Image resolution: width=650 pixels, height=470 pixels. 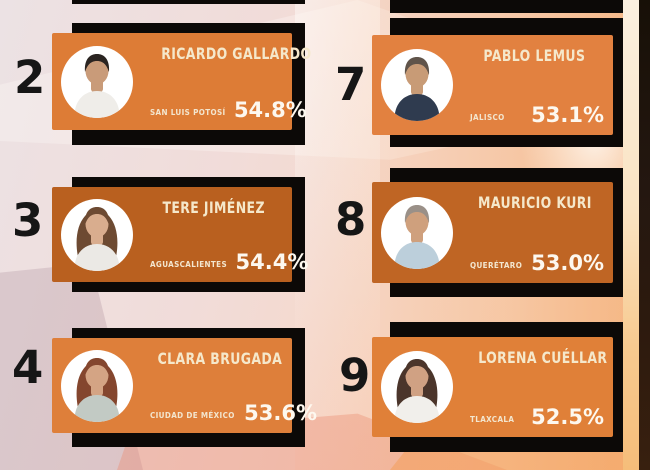 What do you see at coordinates (492, 387) in the screenshot?
I see `governor-card: LORENA CUÉLLAR TLAXCALA 52.5%` at bounding box center [492, 387].